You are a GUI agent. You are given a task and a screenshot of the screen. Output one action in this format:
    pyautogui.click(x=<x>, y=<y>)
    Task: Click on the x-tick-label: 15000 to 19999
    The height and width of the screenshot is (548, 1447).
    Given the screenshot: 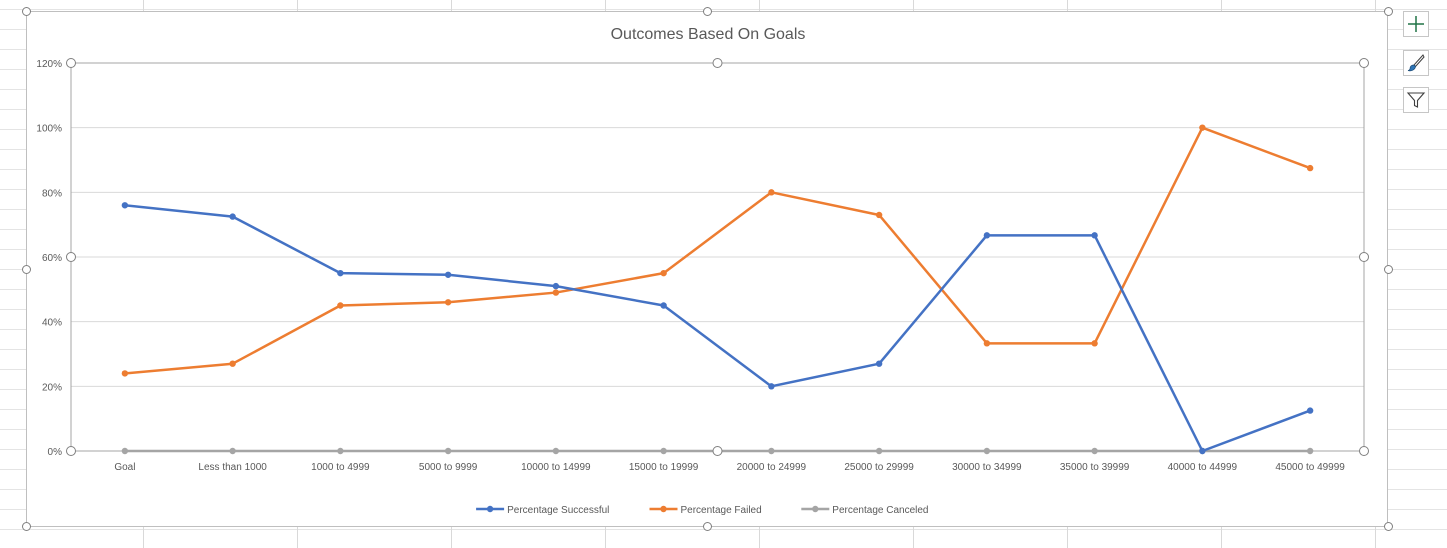 What is the action you would take?
    pyautogui.click(x=664, y=467)
    